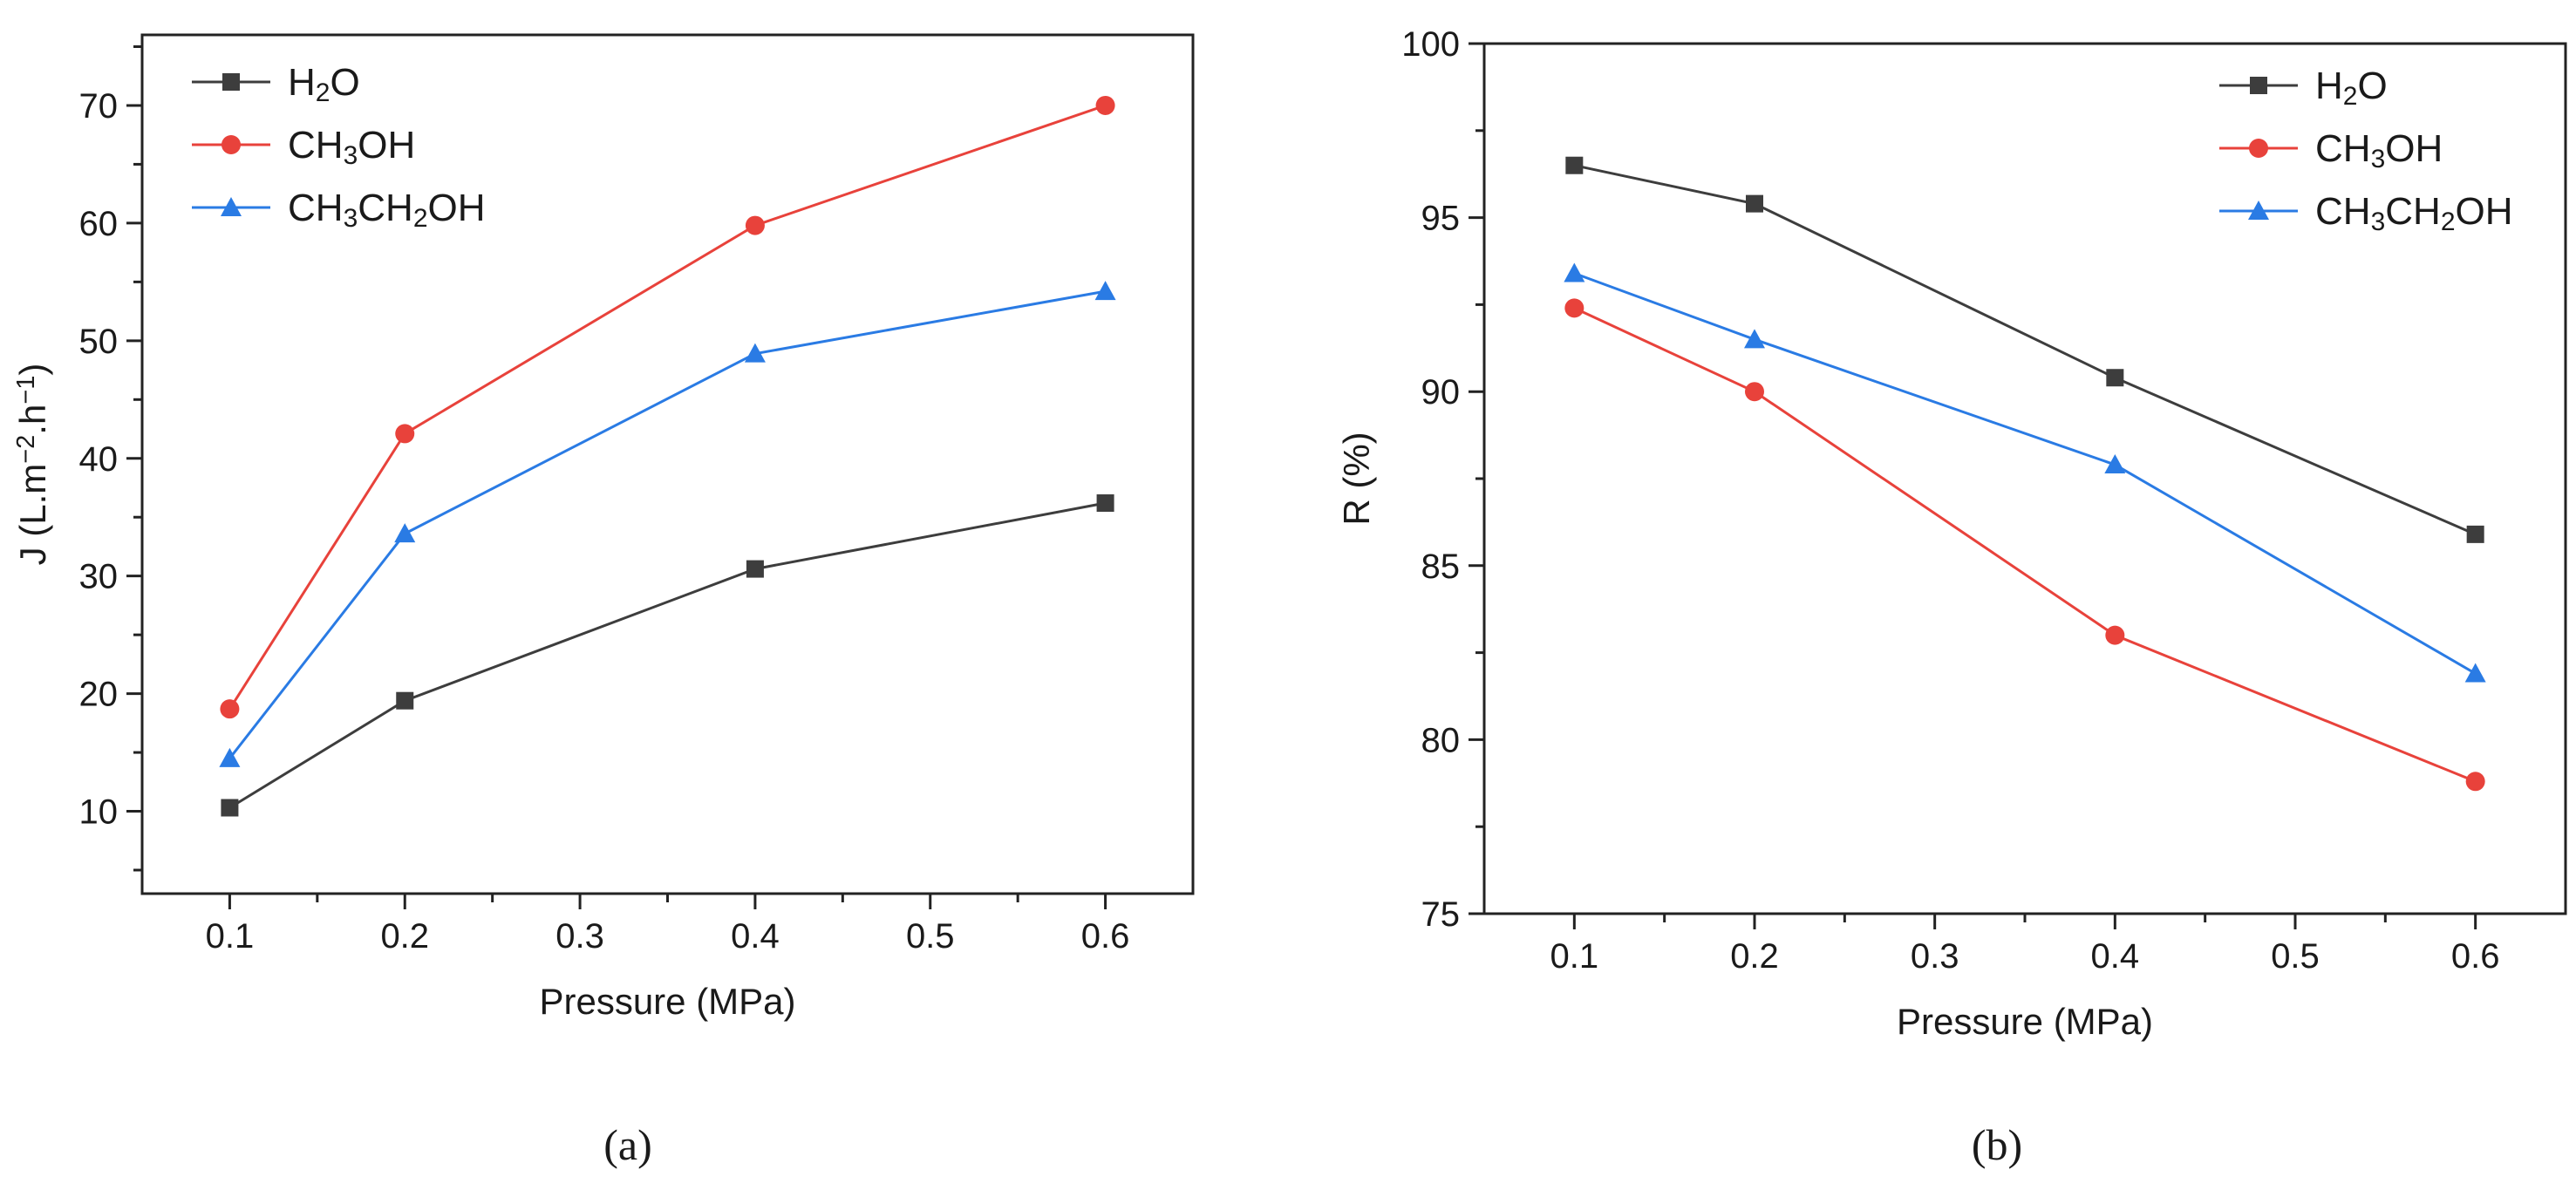  I want to click on y-tick-label: 80, so click(1441, 740).